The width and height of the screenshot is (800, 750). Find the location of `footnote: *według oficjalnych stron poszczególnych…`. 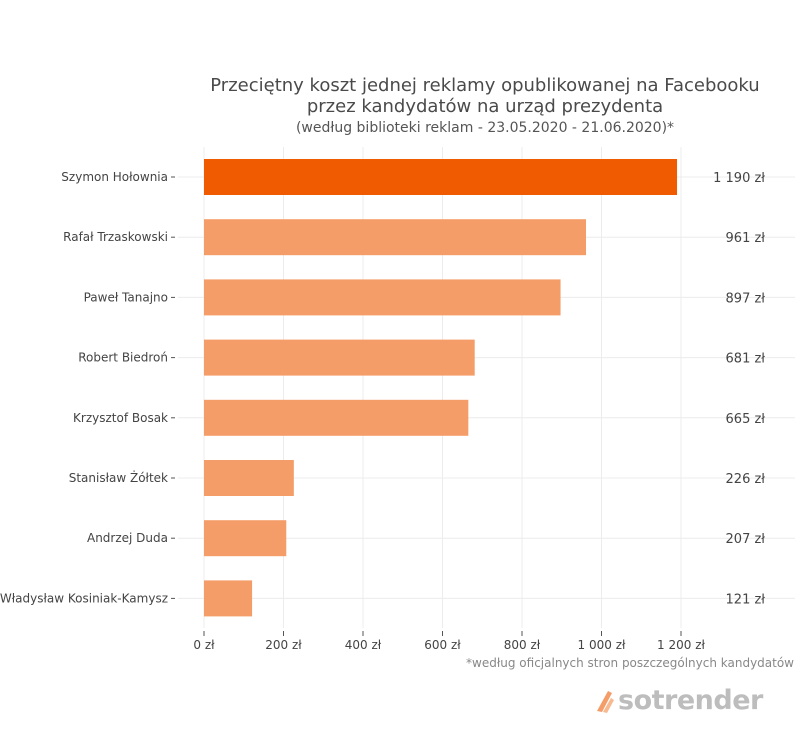

footnote: *według oficjalnych stron poszczególnych… is located at coordinates (630, 663).